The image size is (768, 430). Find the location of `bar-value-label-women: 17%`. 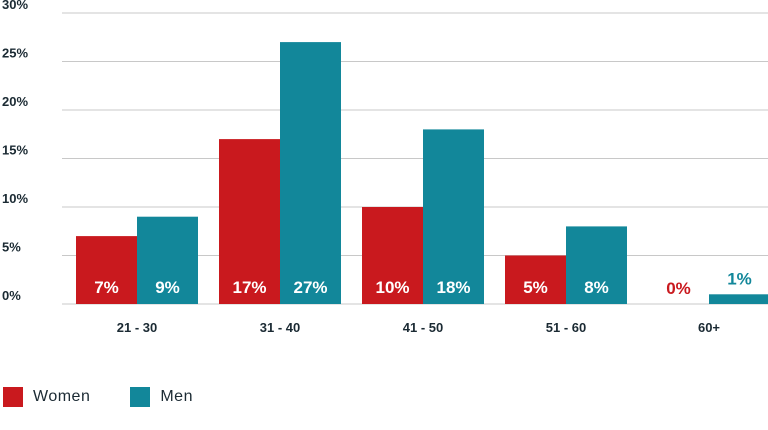

bar-value-label-women: 17% is located at coordinates (249, 287).